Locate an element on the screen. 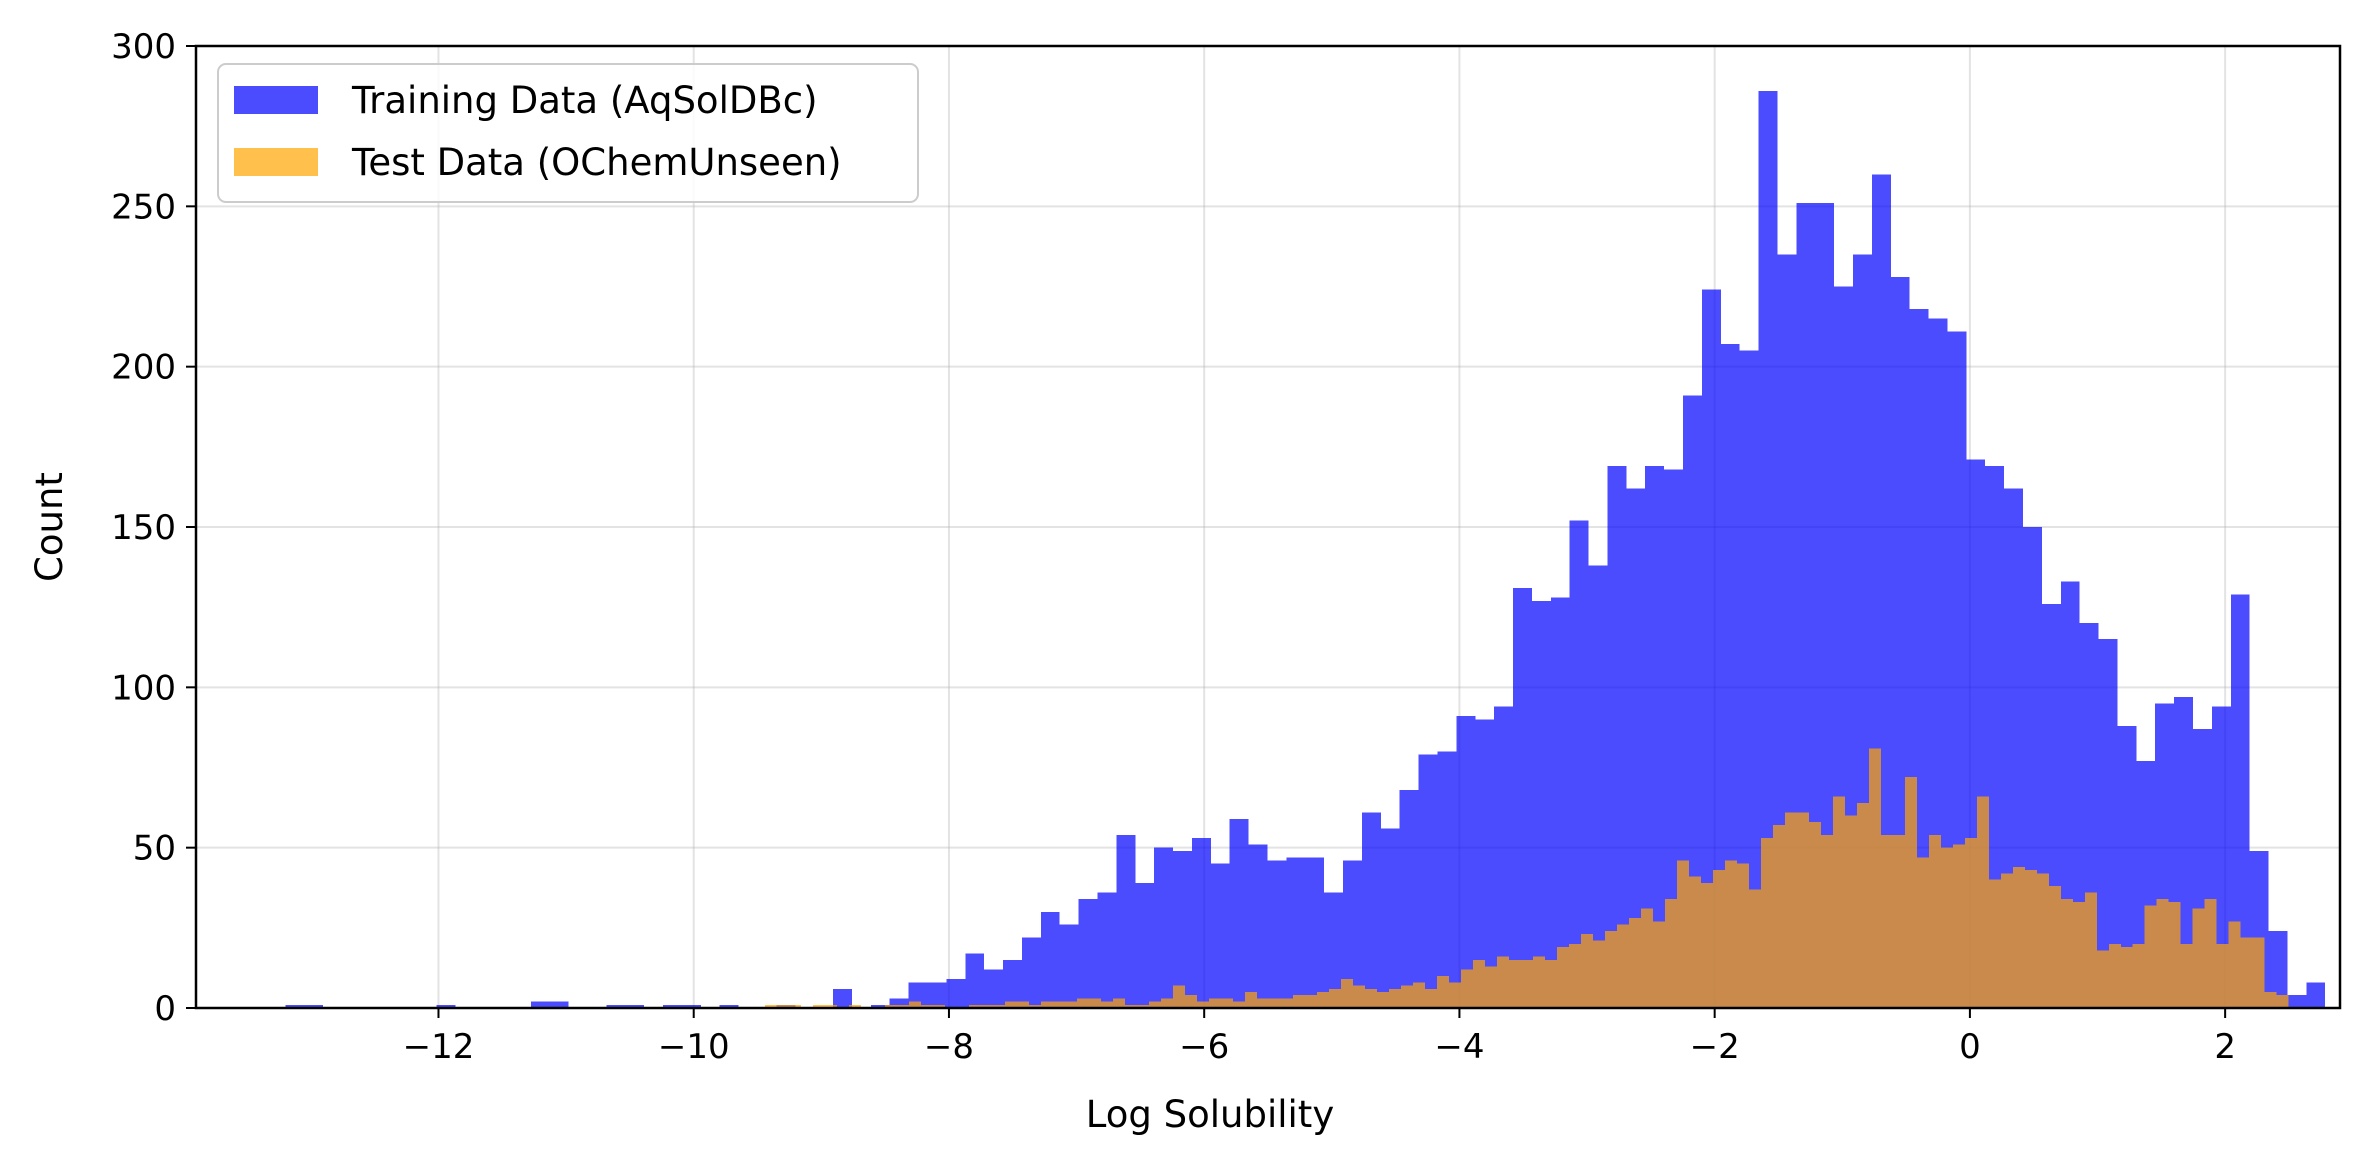  y-tick-label-4: 200 is located at coordinates (143, 368).